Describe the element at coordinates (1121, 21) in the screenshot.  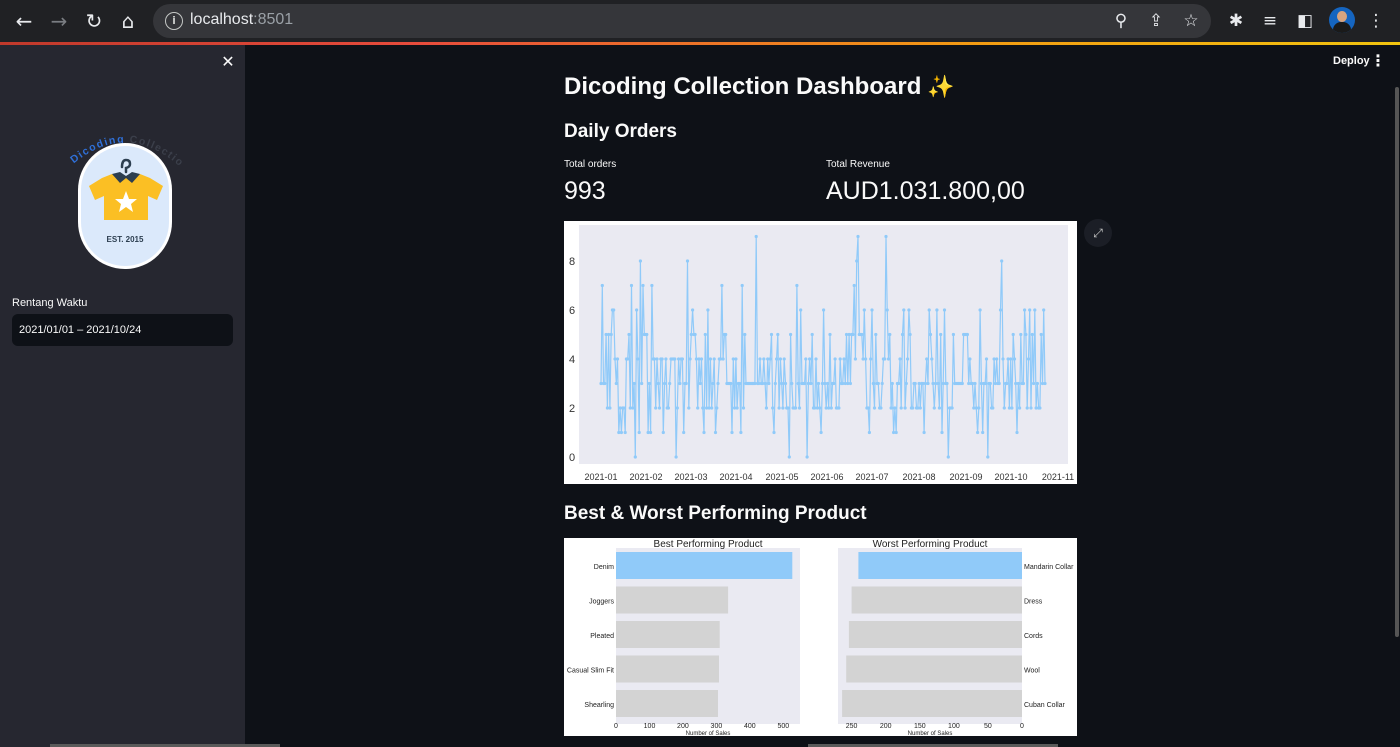
I see `zoom-icon: ⚲` at that location.